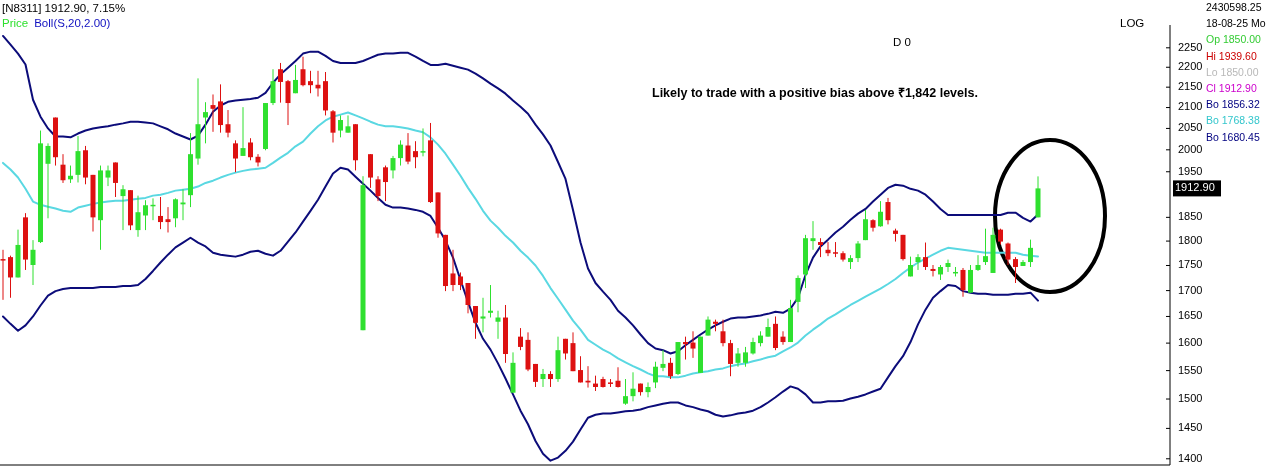 This screenshot has width=1266, height=471. What do you see at coordinates (1190, 289) in the screenshot?
I see `y-tick-label: 1700` at bounding box center [1190, 289].